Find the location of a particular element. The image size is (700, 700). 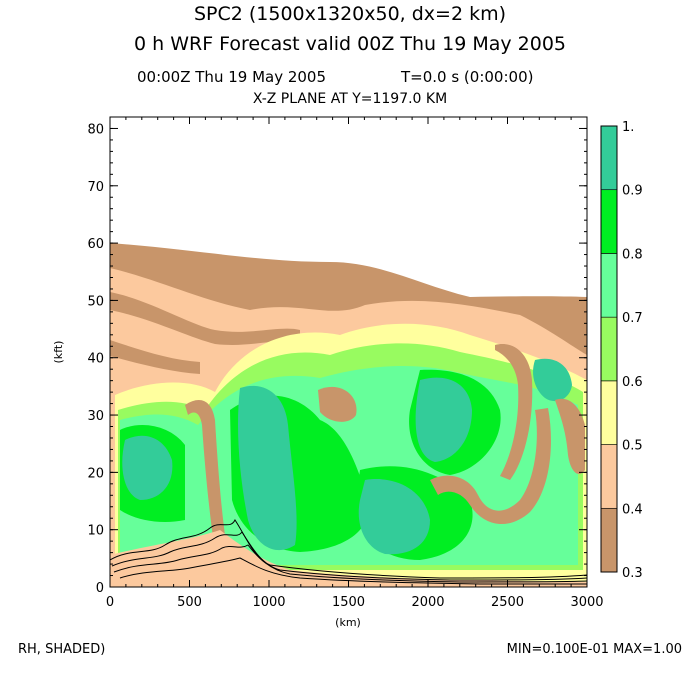

colorbar-label: 0.5 is located at coordinates (632, 446).